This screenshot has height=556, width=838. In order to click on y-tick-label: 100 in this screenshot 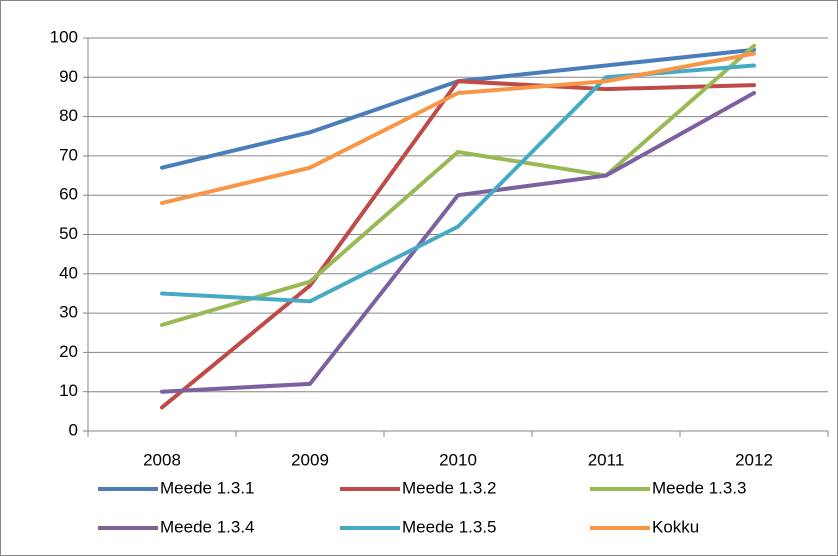, I will do `click(64, 36)`.